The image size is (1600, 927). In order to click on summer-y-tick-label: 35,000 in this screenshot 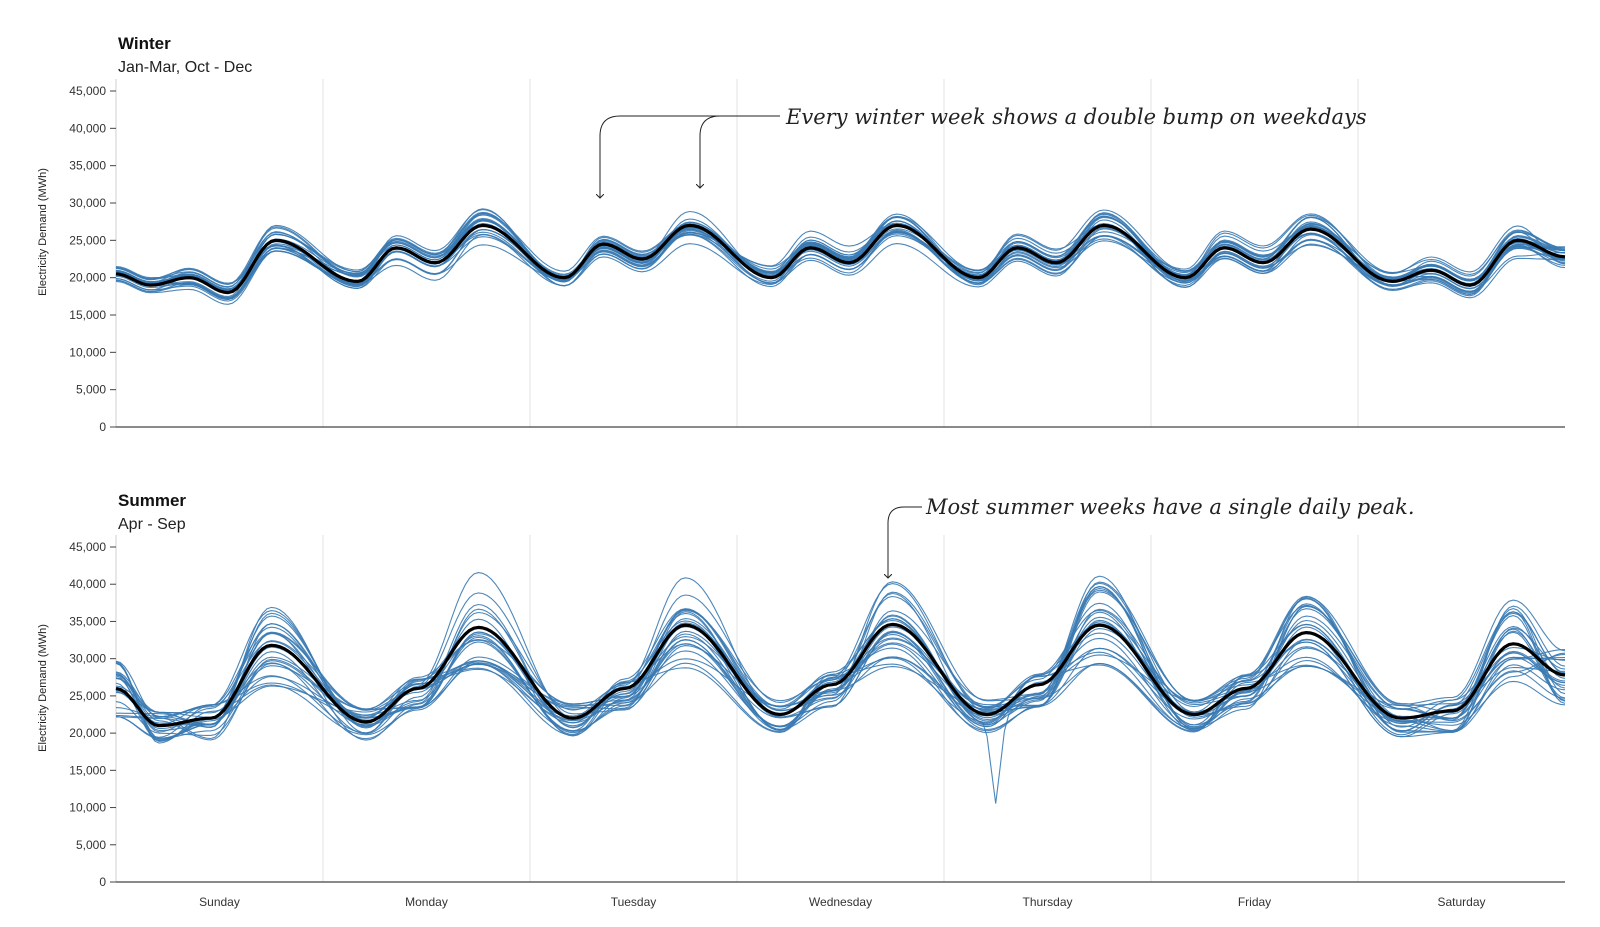, I will do `click(87, 621)`.